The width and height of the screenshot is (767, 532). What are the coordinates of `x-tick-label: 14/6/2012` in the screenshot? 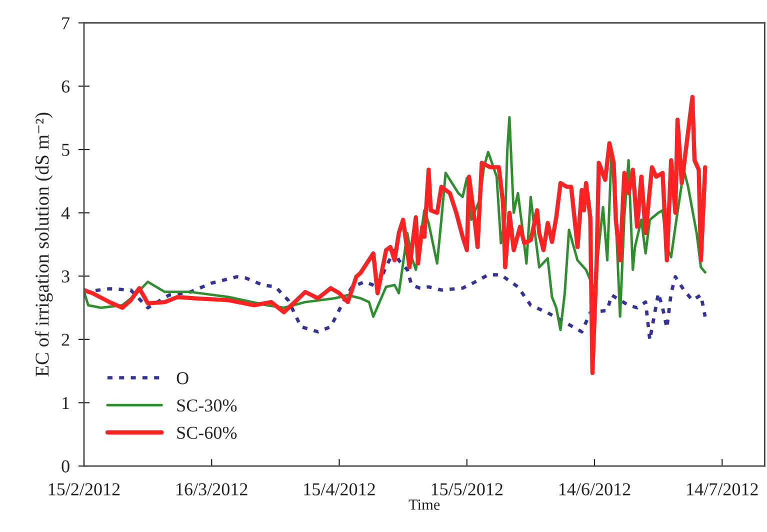 It's located at (594, 489).